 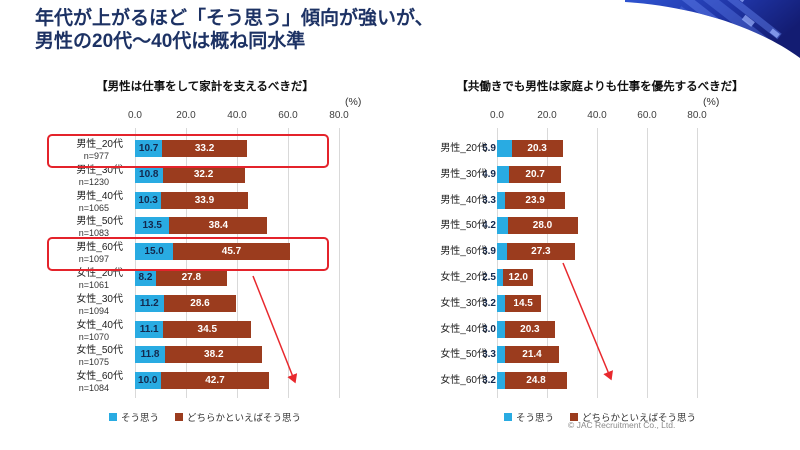 I want to click on bar-value-agree: 3.3, so click(x=489, y=355).